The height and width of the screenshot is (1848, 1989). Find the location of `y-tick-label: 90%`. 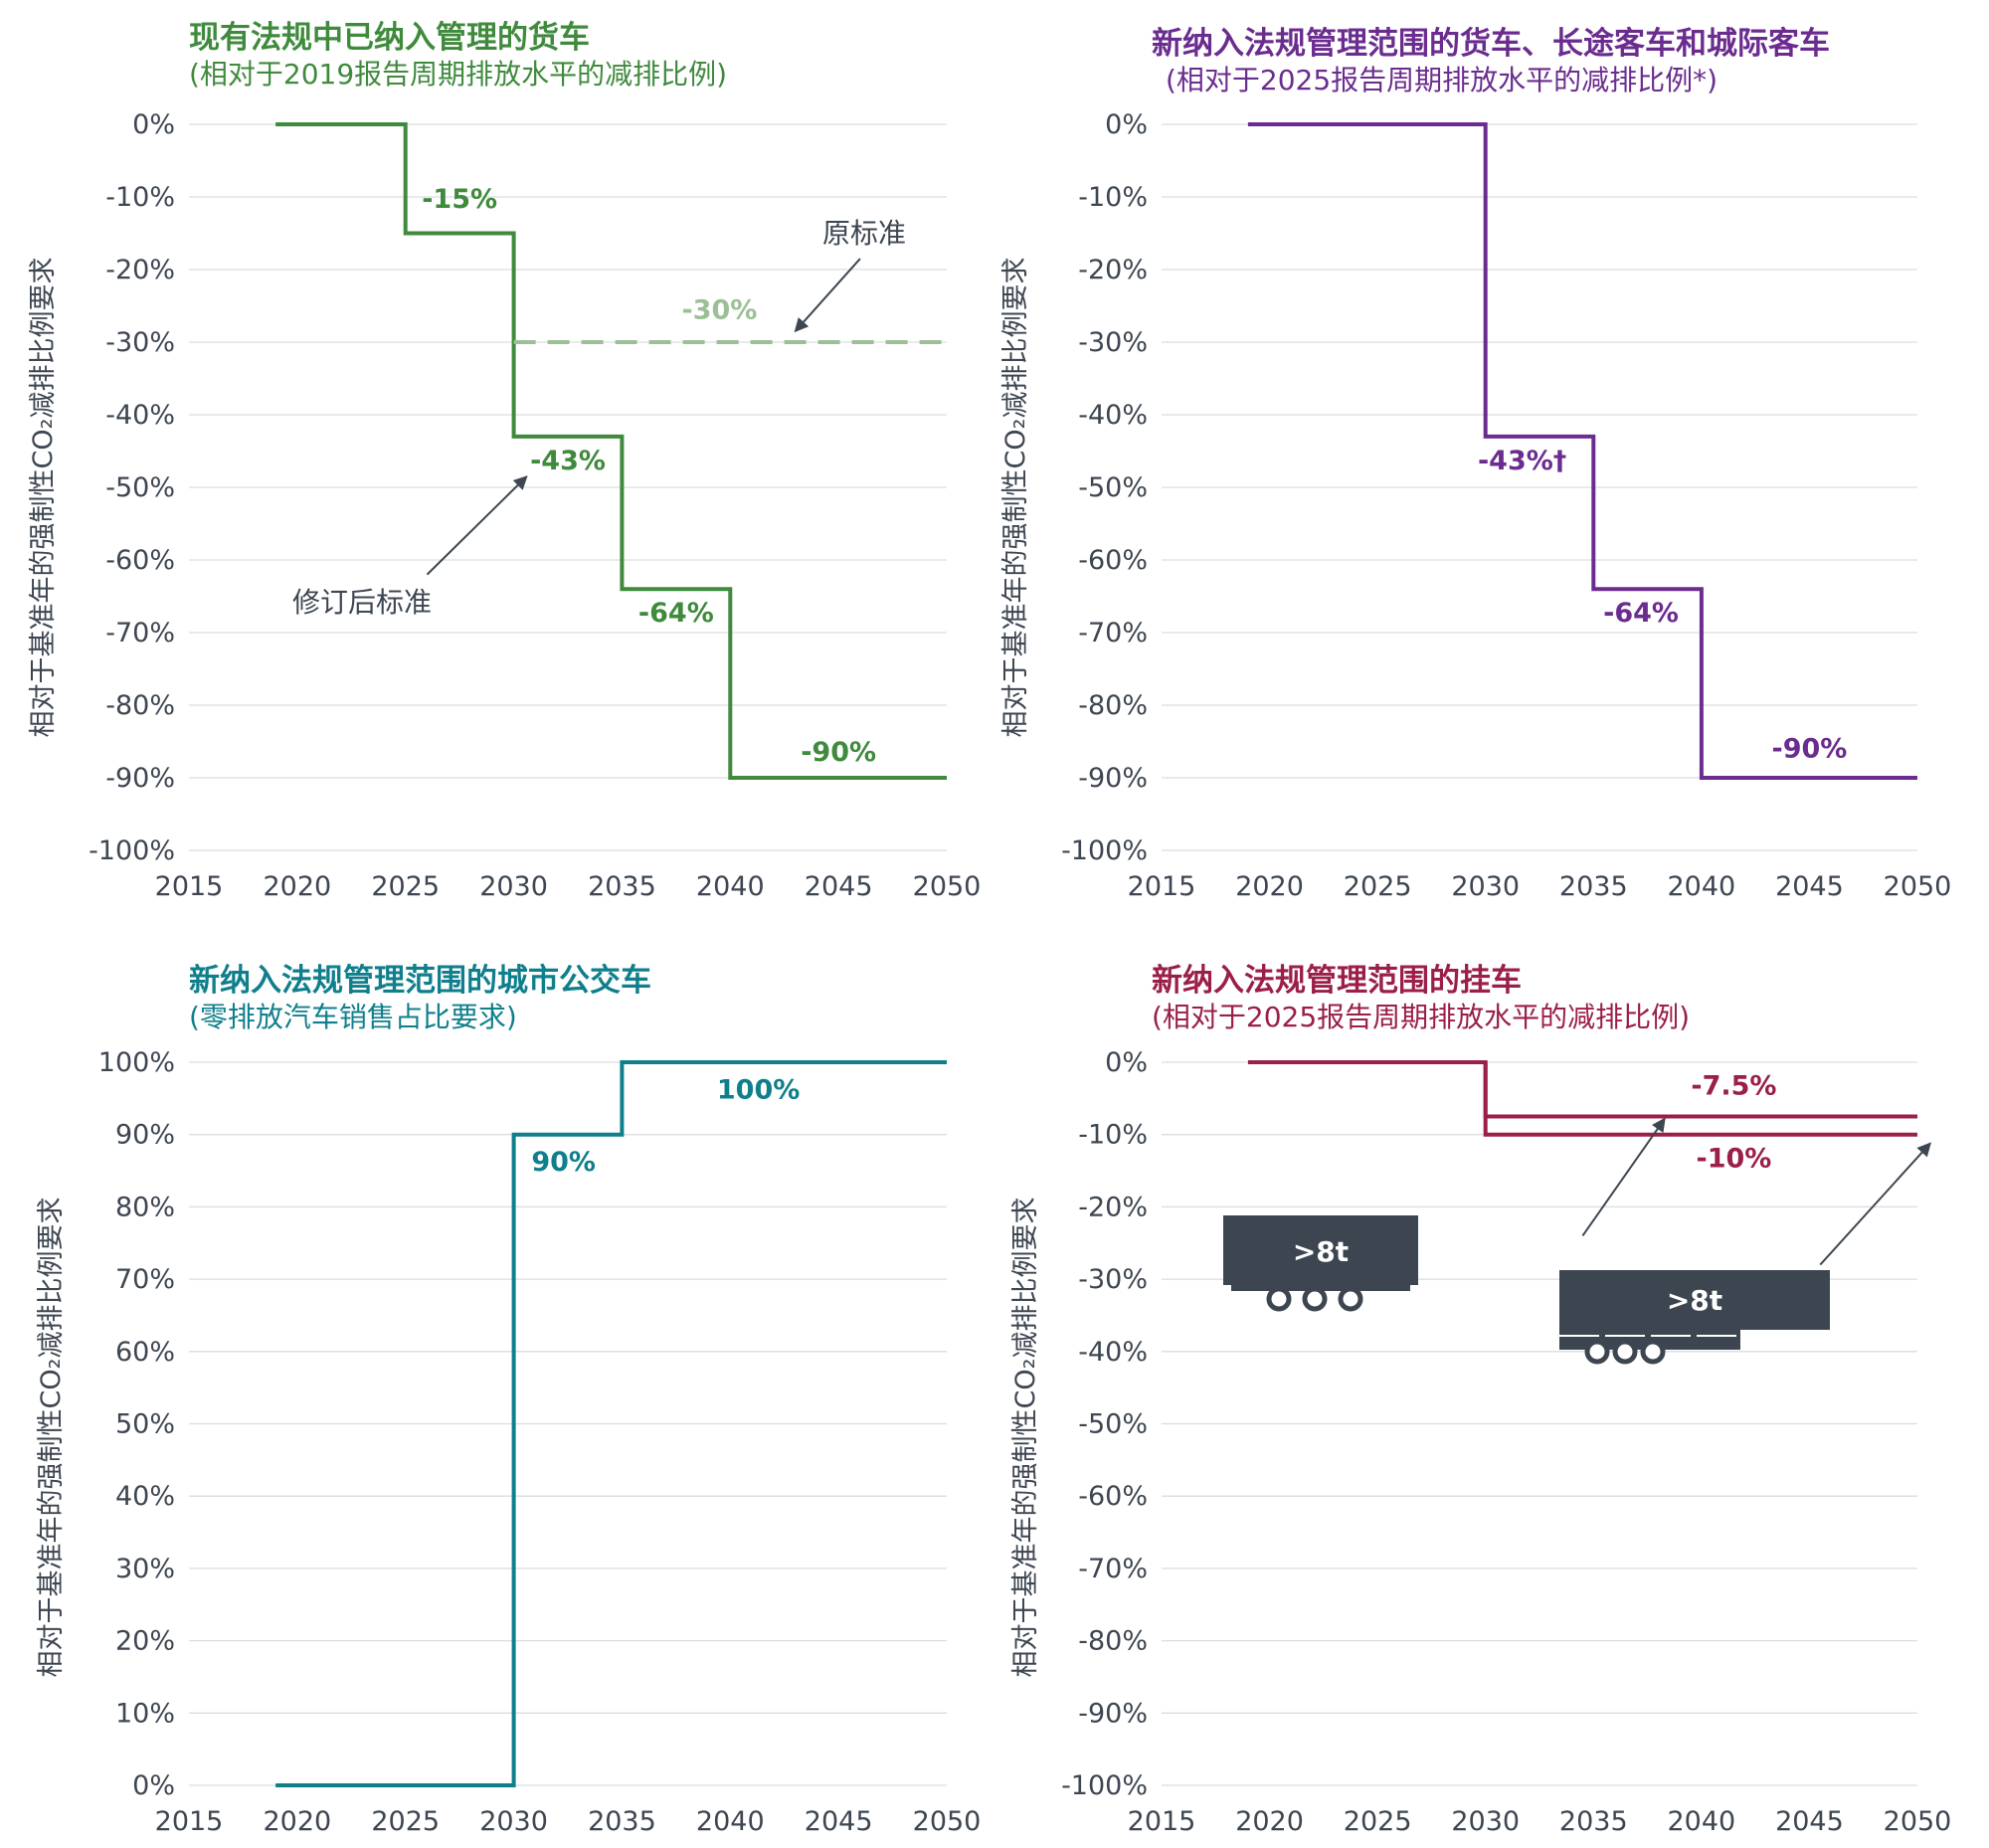

y-tick-label: 90% is located at coordinates (145, 1135).